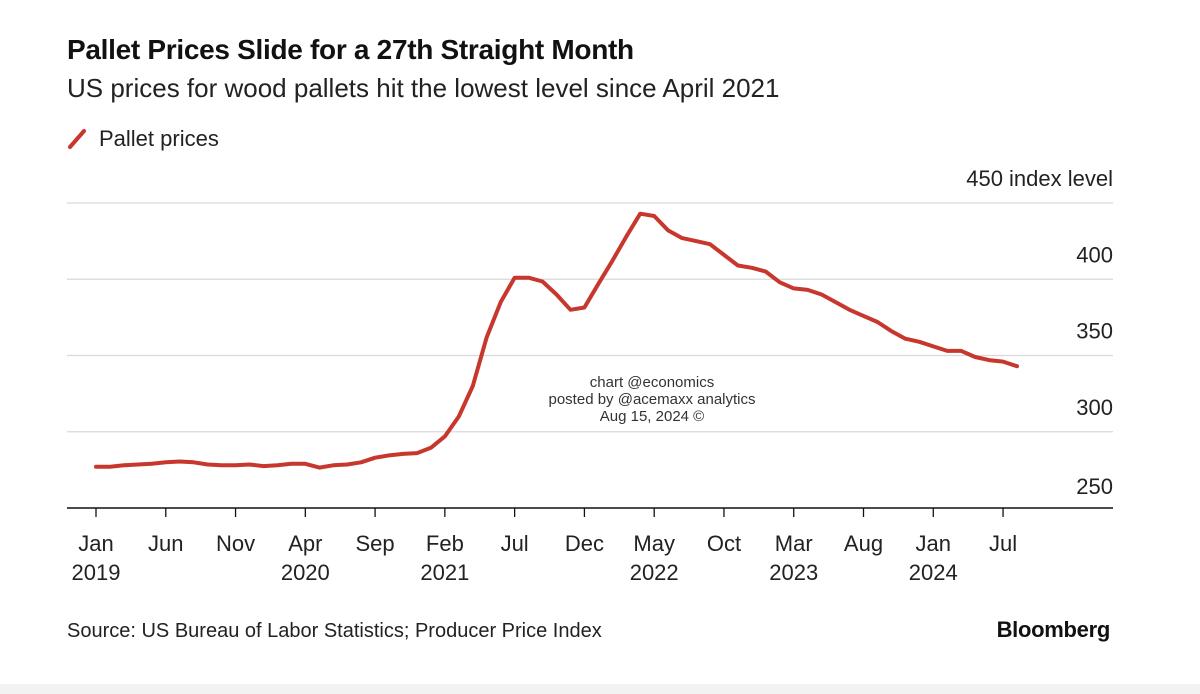  What do you see at coordinates (1039, 178) in the screenshot?
I see `y-tick-label-top: 450 index level` at bounding box center [1039, 178].